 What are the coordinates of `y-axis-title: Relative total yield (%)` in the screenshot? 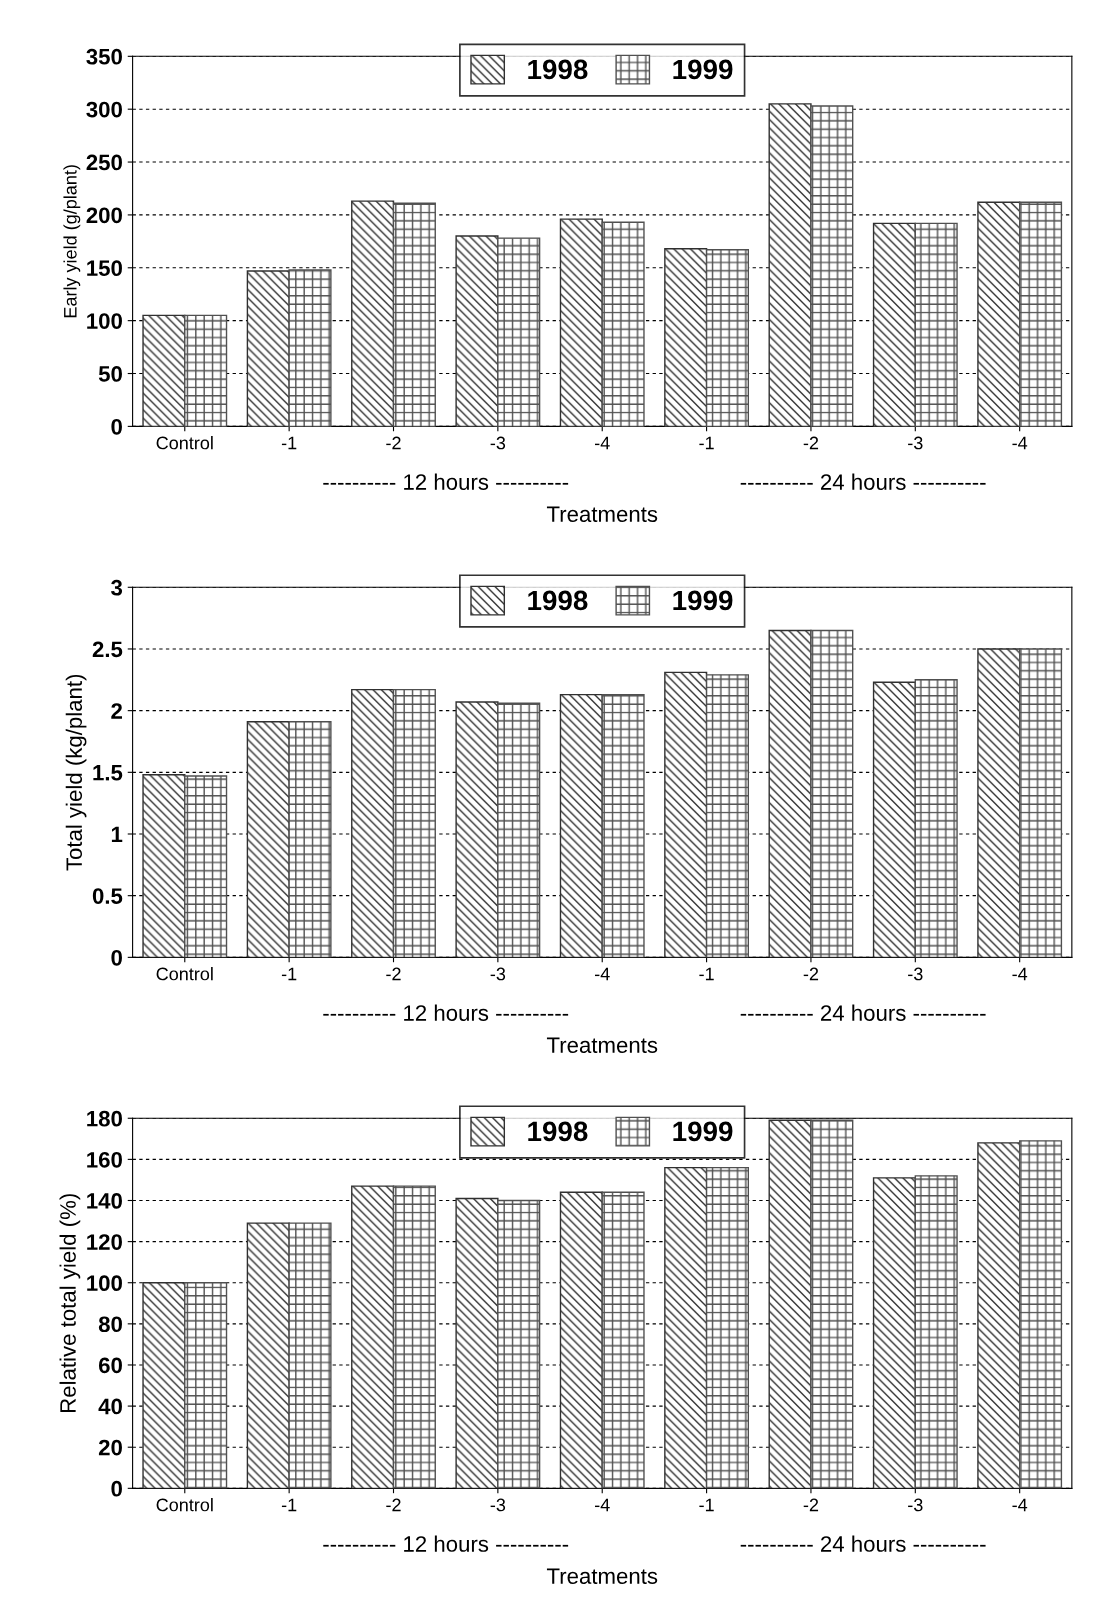 It's located at (70, 1303).